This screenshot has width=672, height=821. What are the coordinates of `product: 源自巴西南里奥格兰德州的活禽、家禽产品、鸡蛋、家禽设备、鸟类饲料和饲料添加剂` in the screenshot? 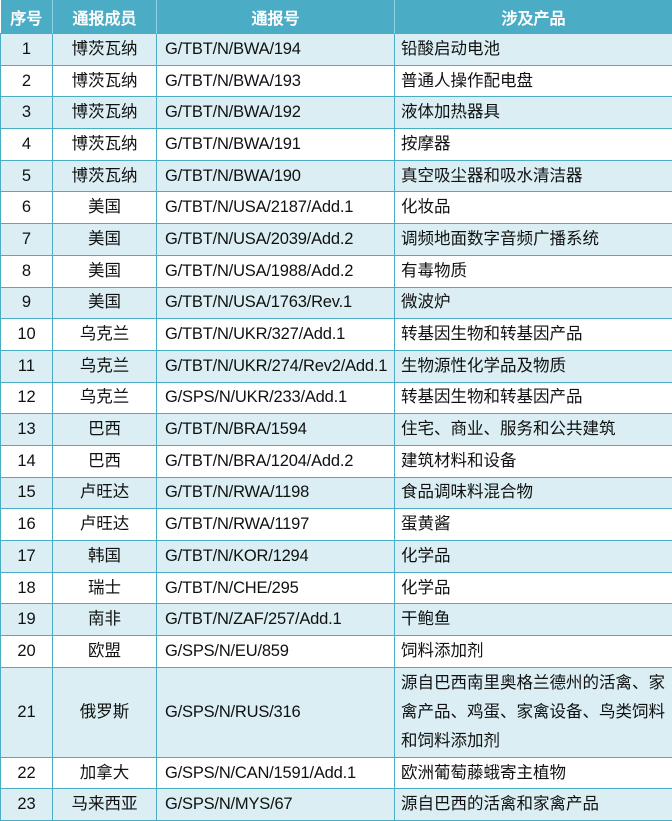 It's located at (533, 712).